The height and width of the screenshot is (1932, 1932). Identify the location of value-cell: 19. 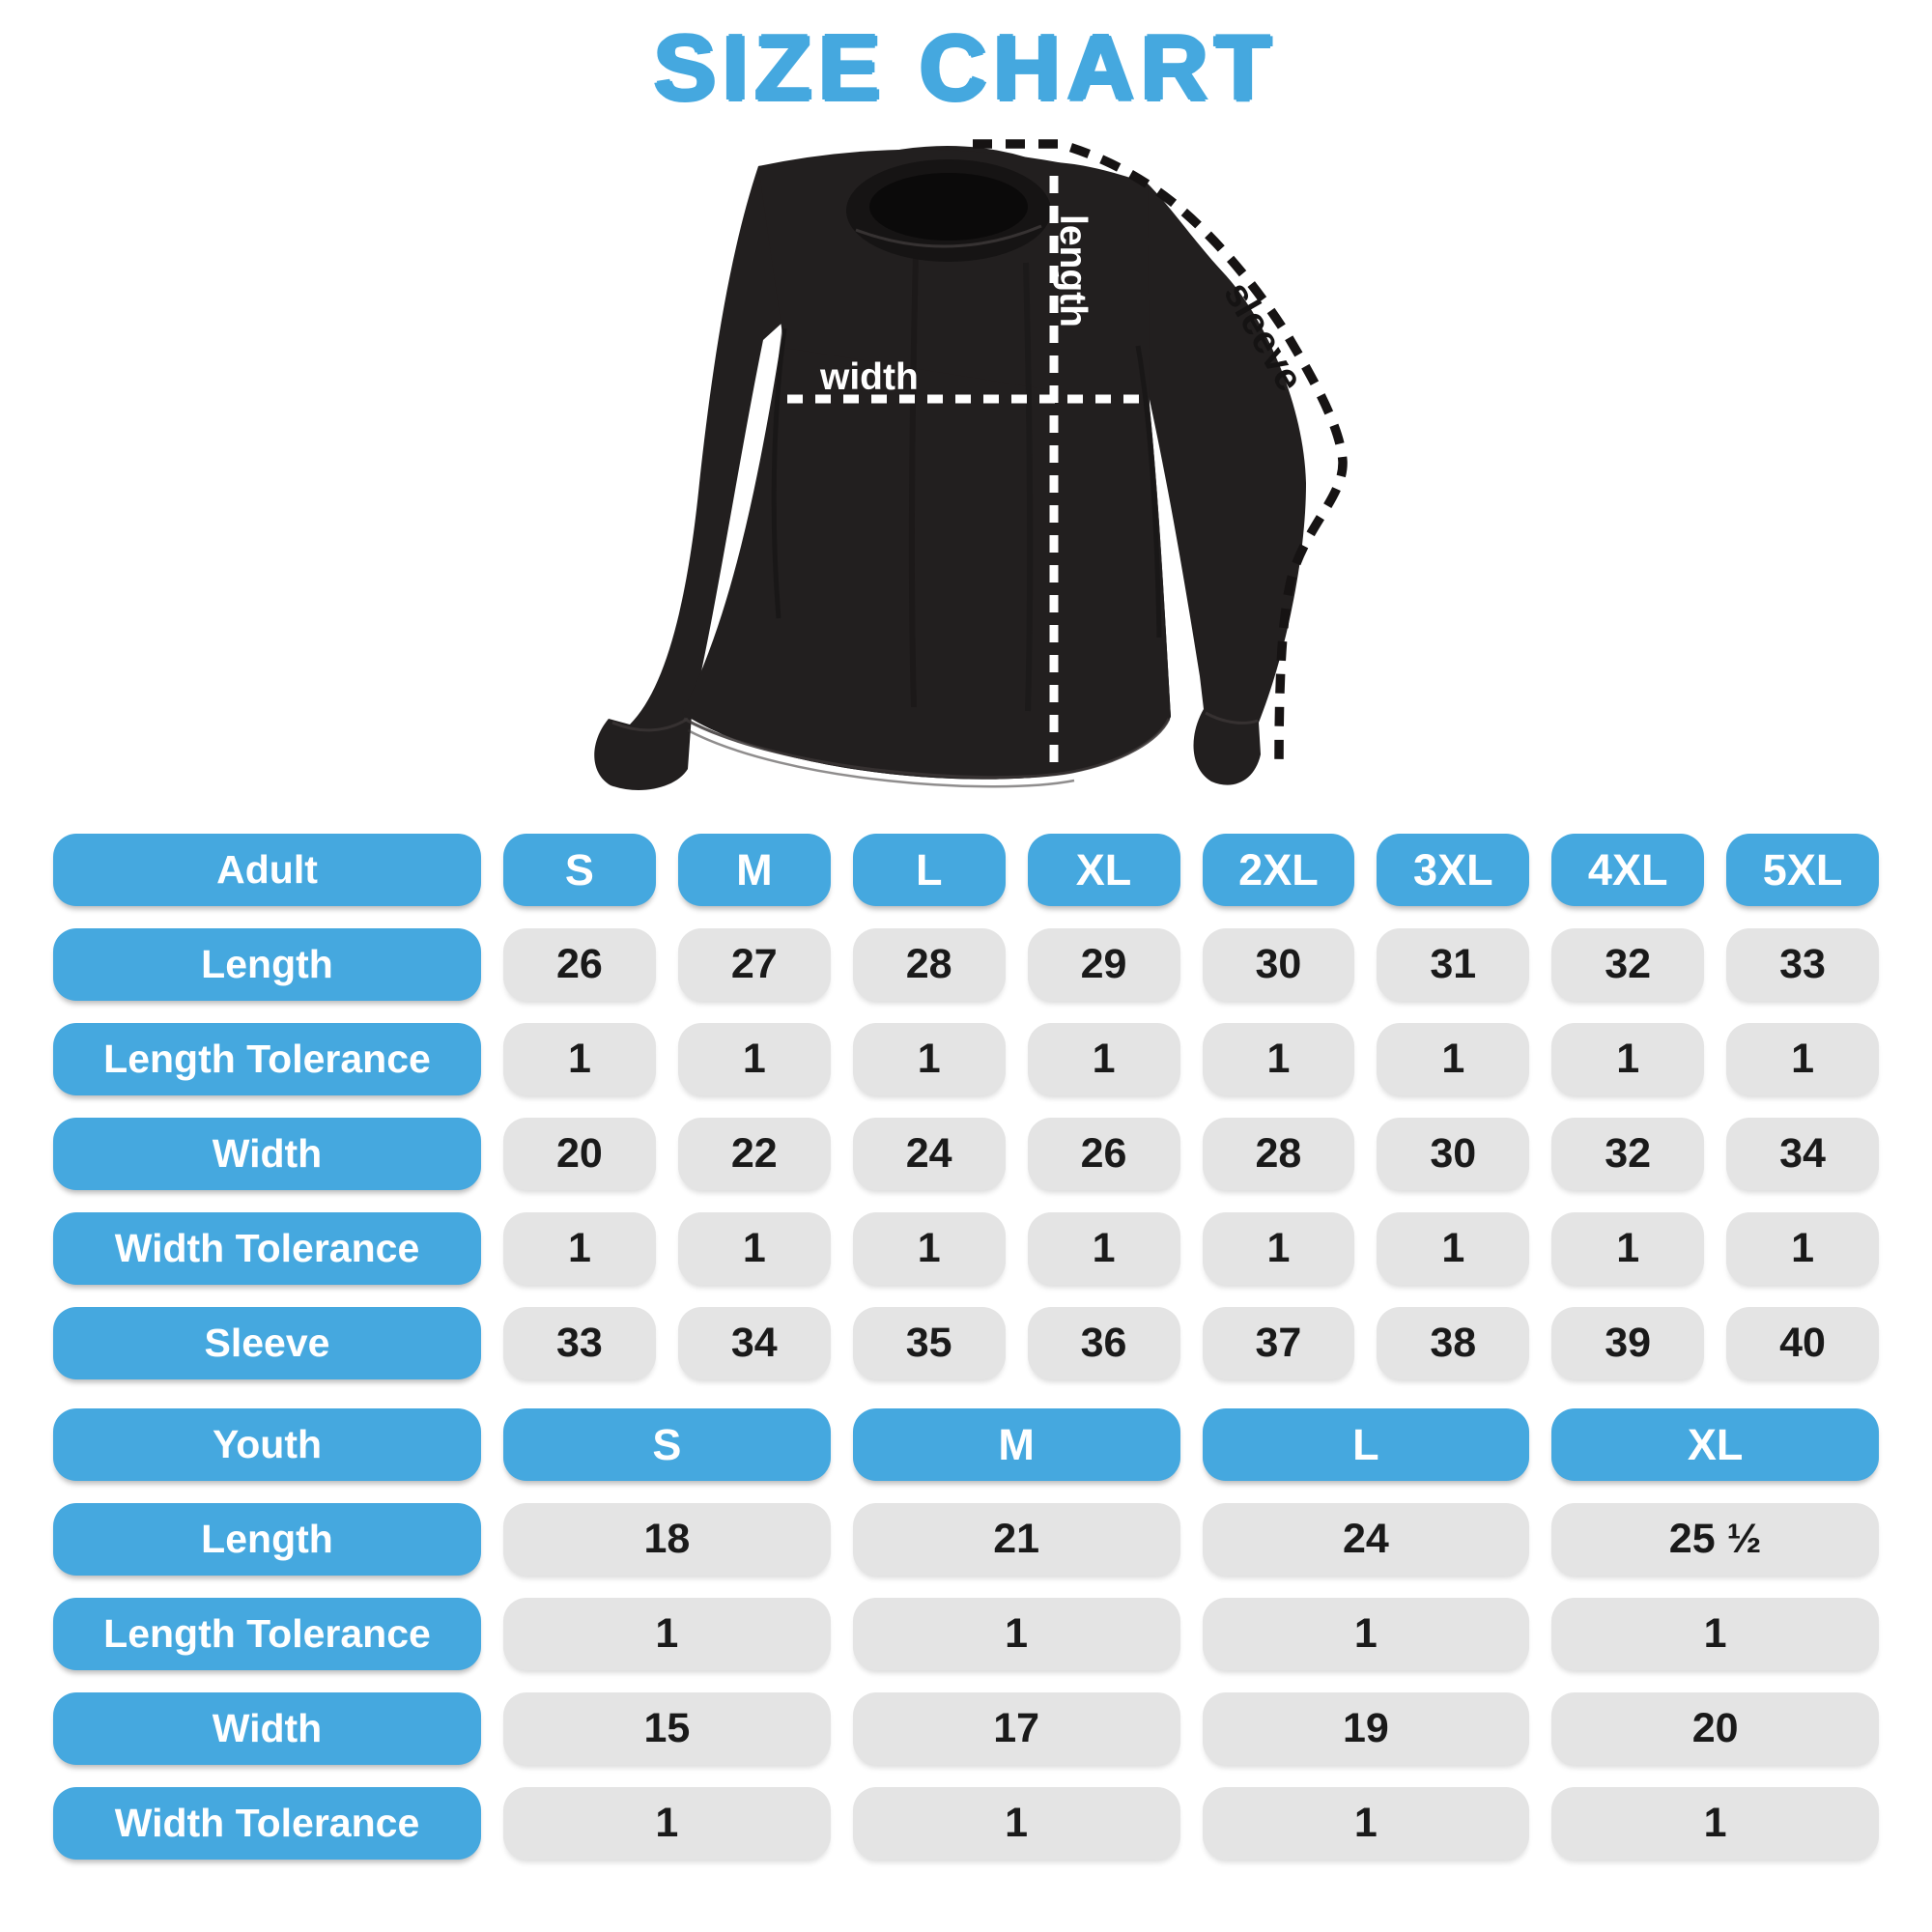
(1366, 1728).